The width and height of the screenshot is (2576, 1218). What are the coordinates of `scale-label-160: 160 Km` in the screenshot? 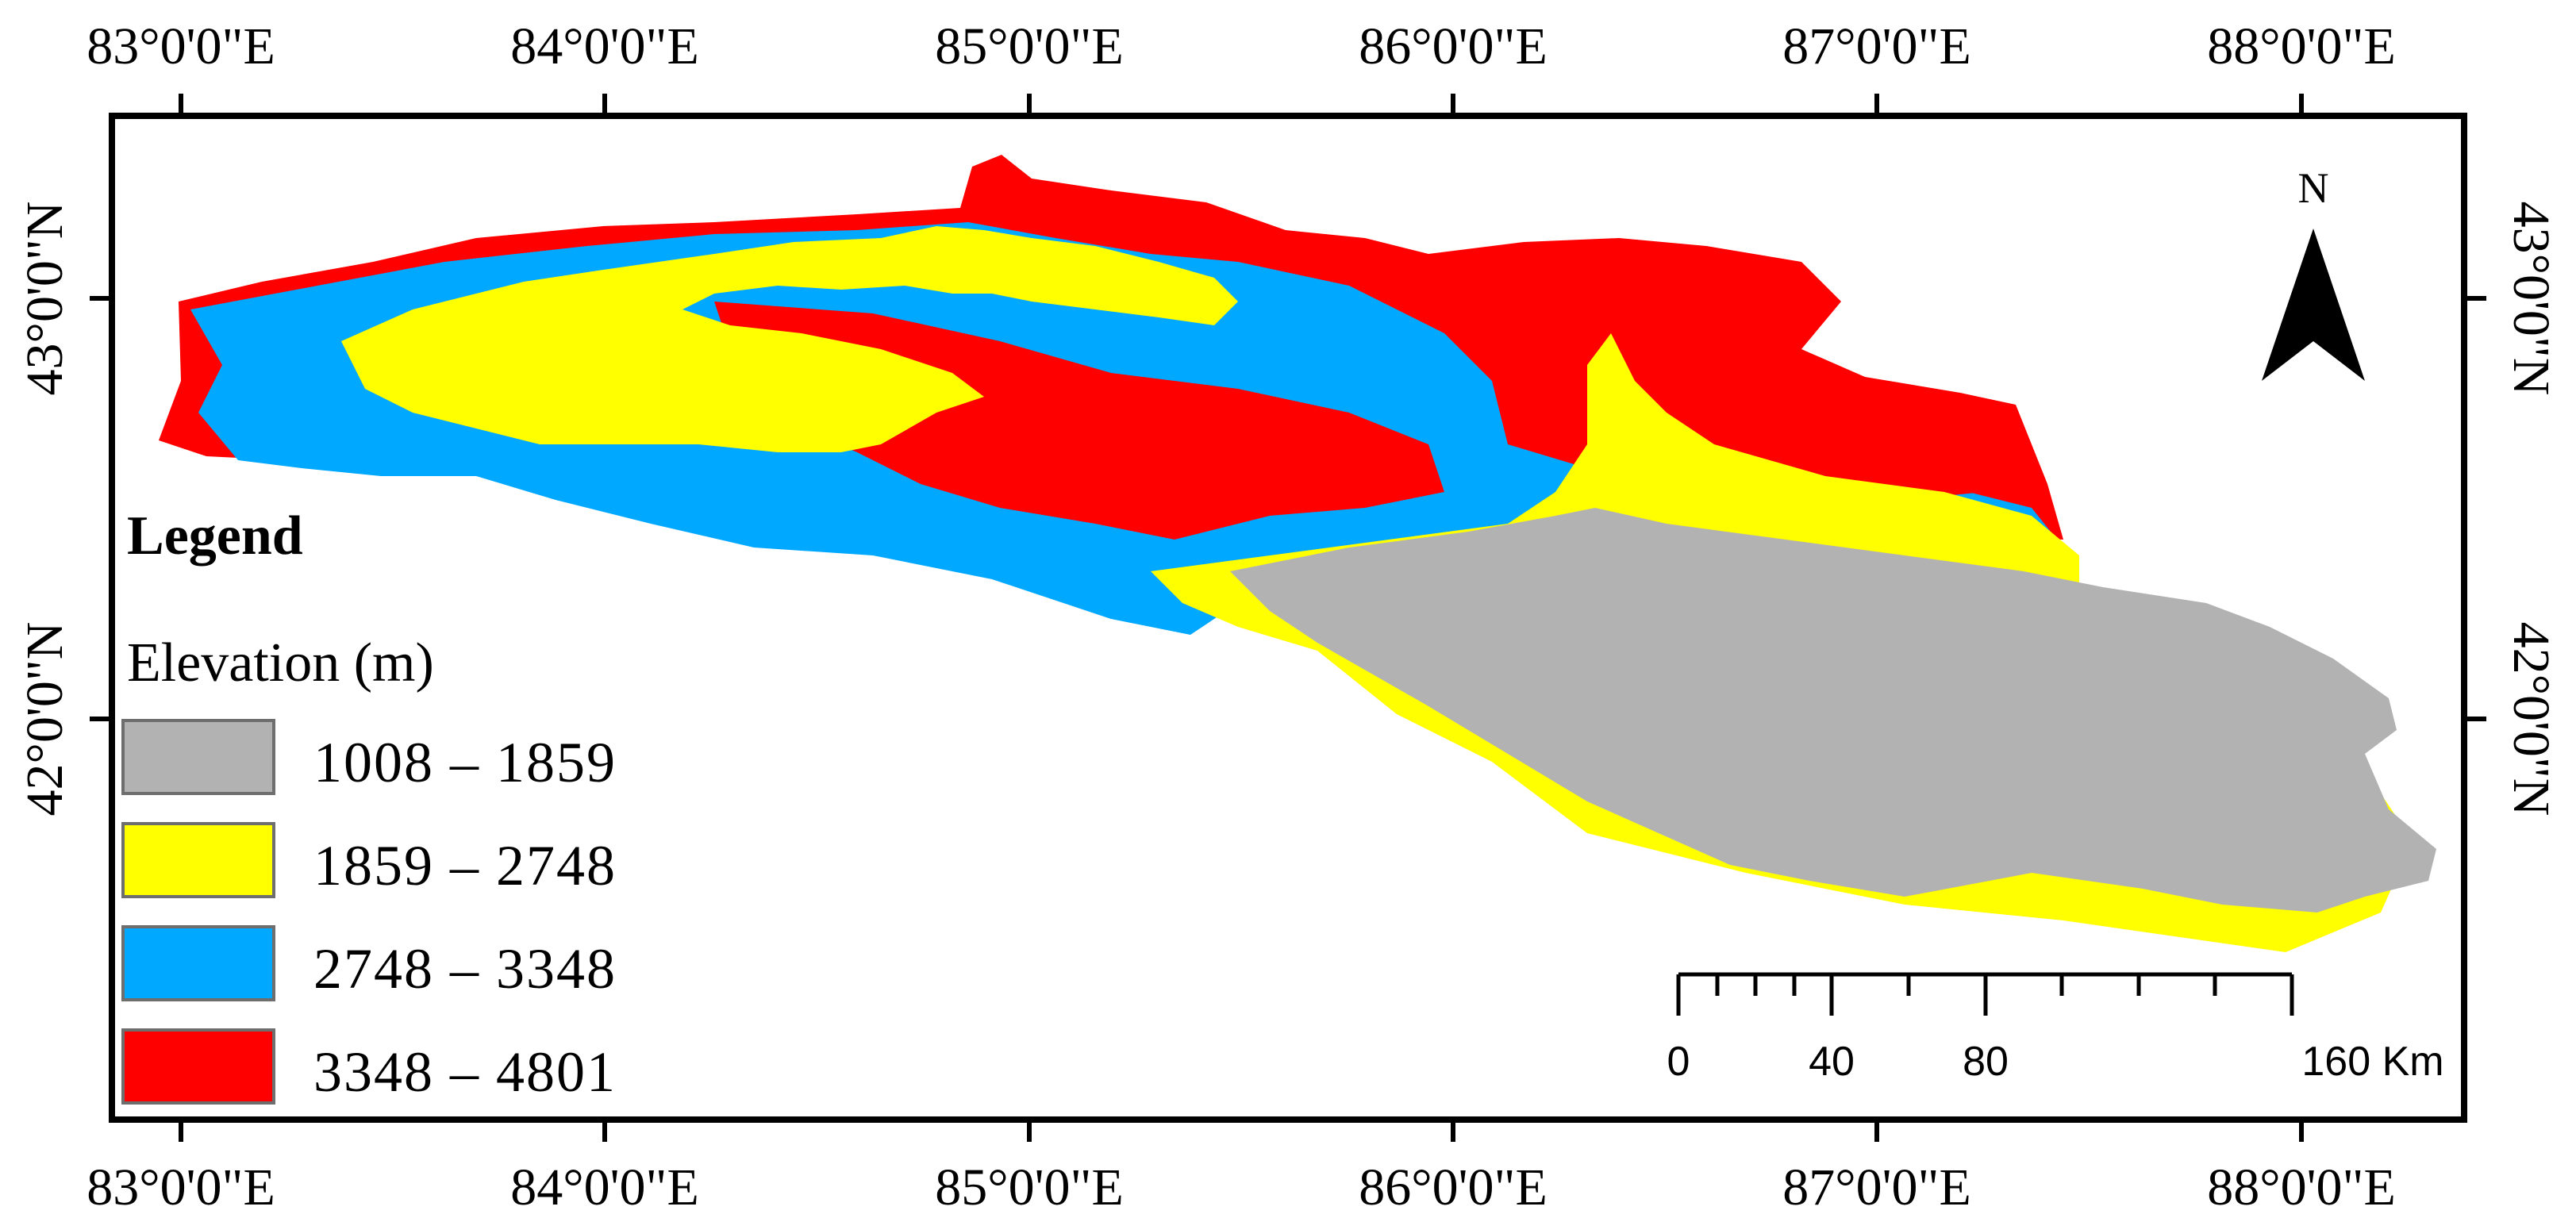 It's located at (2372, 1062).